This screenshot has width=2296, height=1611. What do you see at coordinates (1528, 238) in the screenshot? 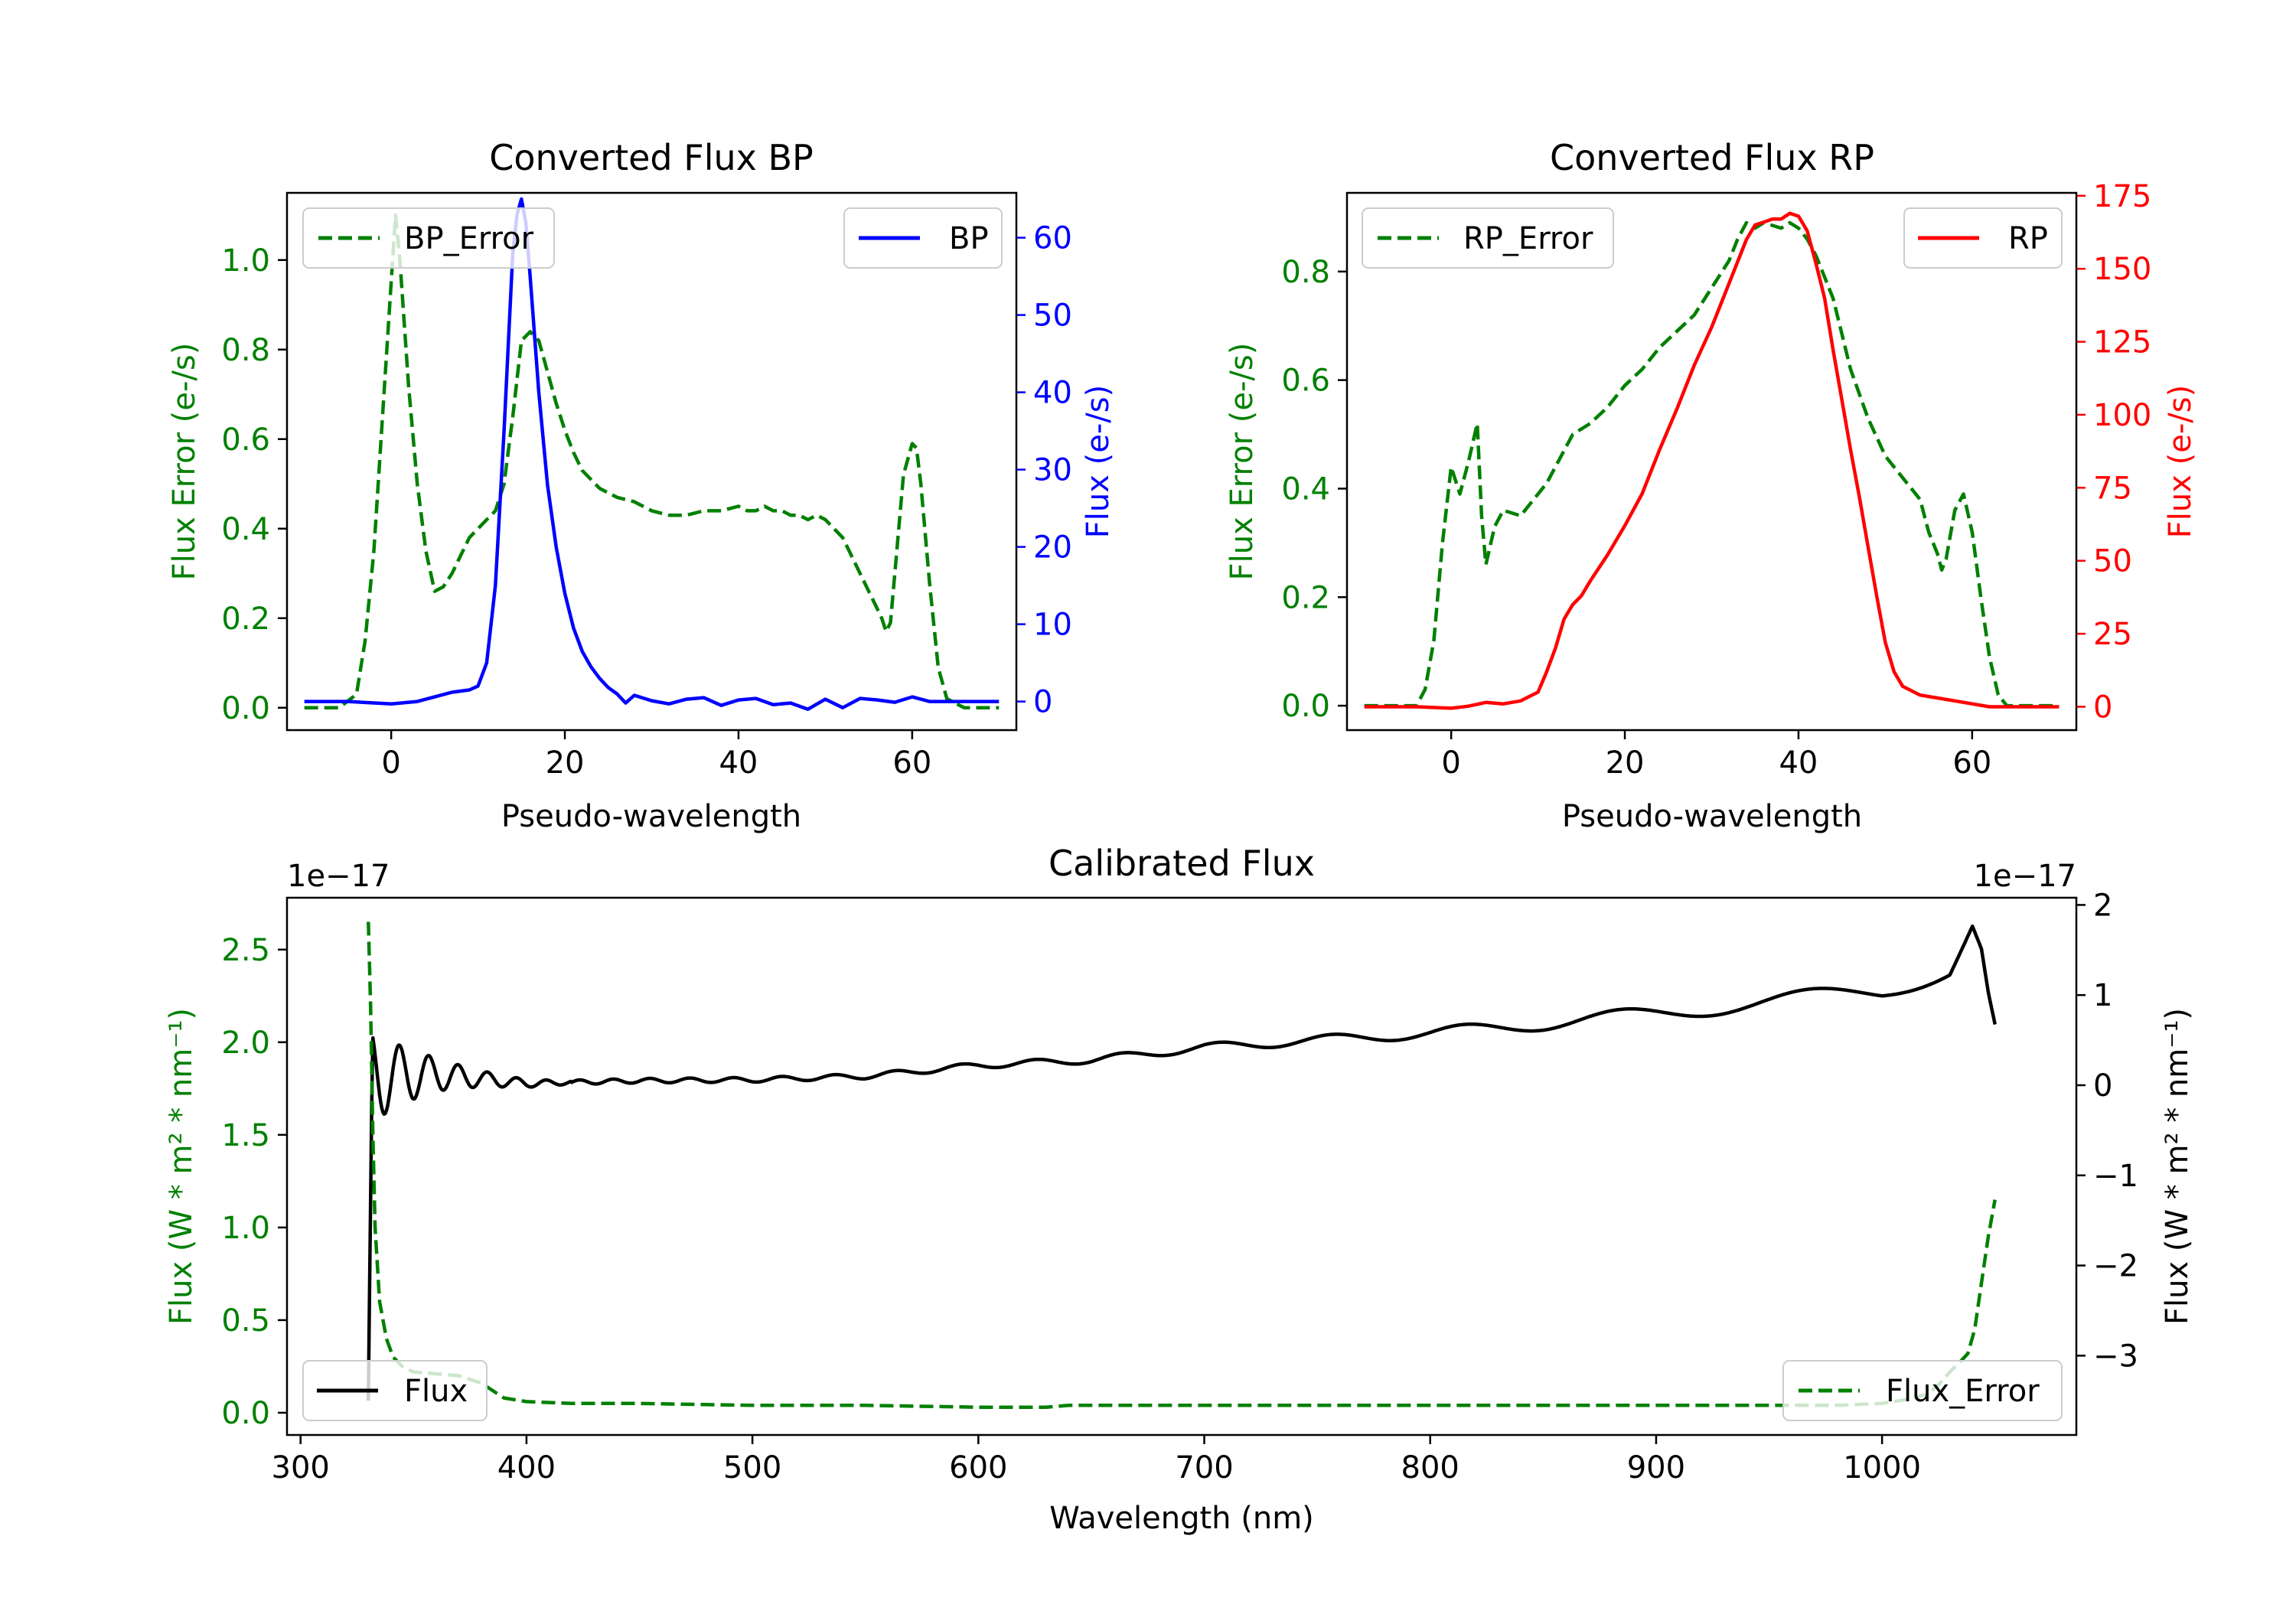
I see `rp-legend-left-label: RP_Error` at bounding box center [1528, 238].